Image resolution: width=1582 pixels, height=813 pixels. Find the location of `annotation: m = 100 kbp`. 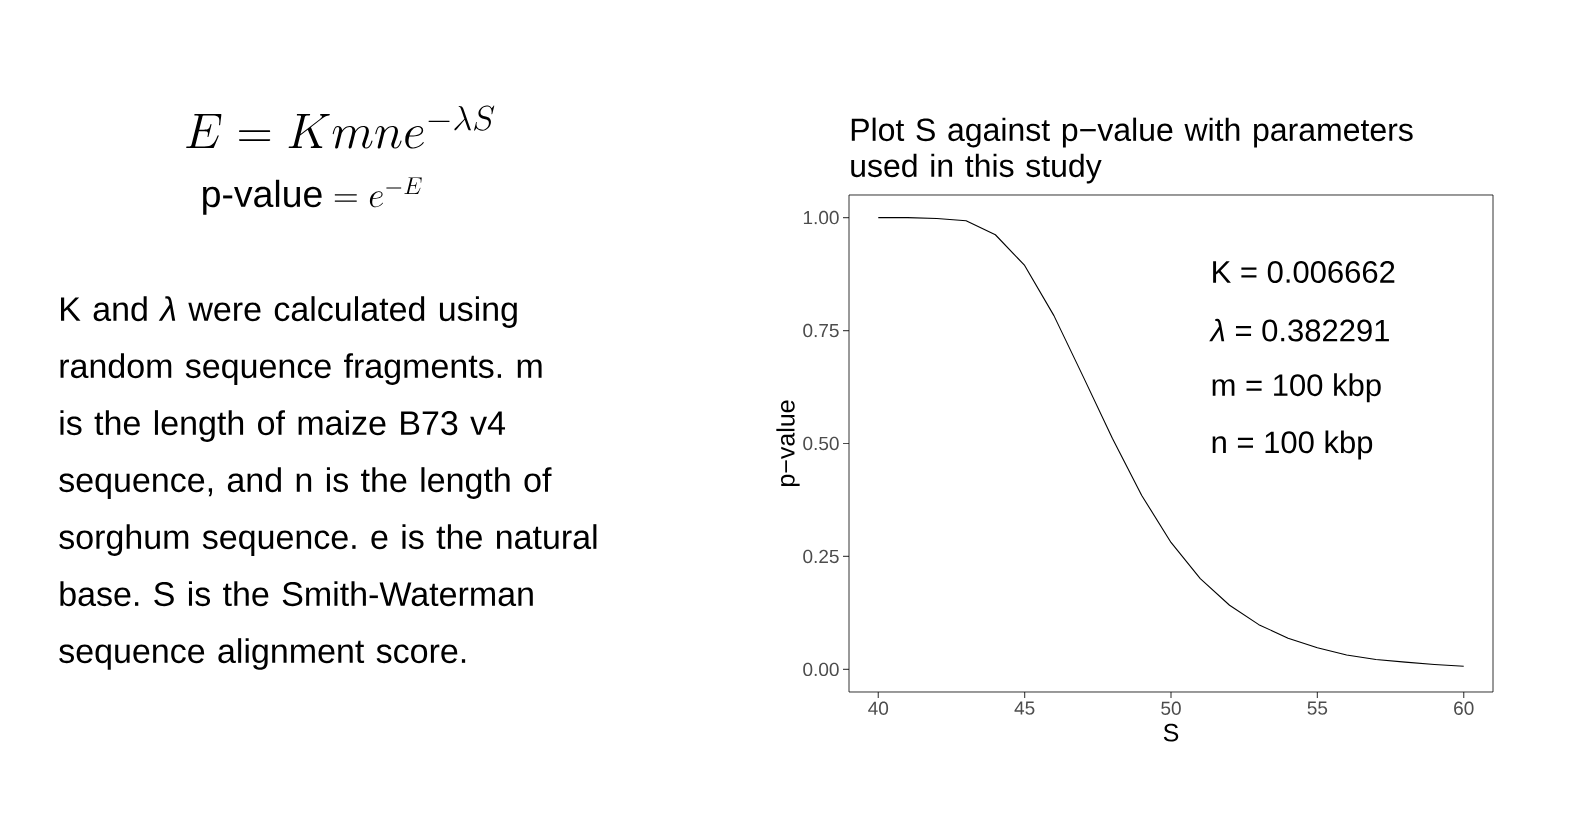

annotation: m = 100 kbp is located at coordinates (1296, 388).